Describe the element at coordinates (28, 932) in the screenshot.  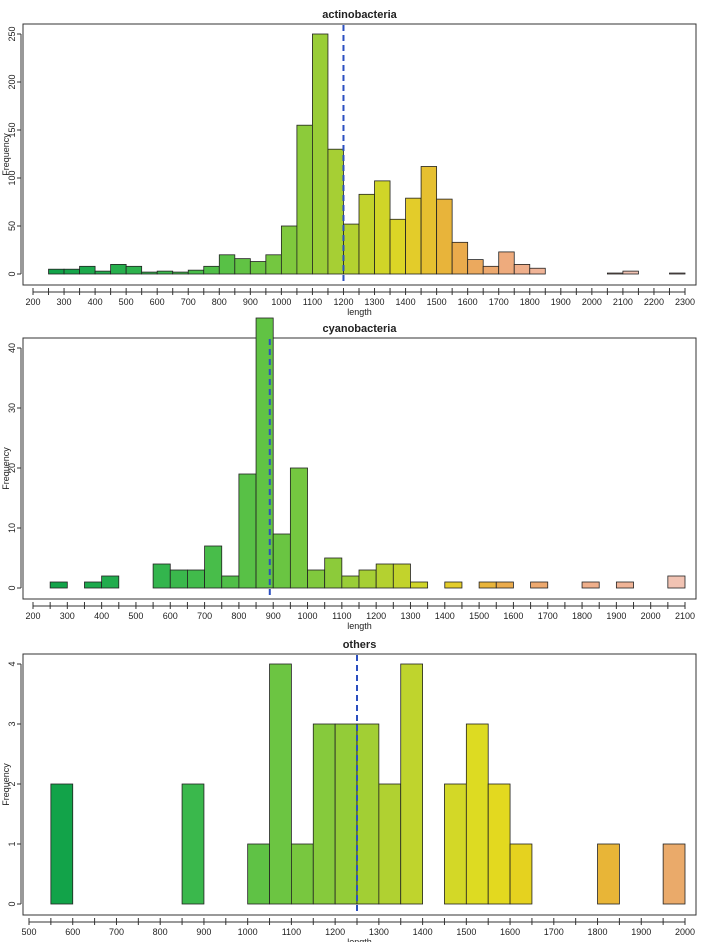
I see `x-tick-label: 500` at that location.